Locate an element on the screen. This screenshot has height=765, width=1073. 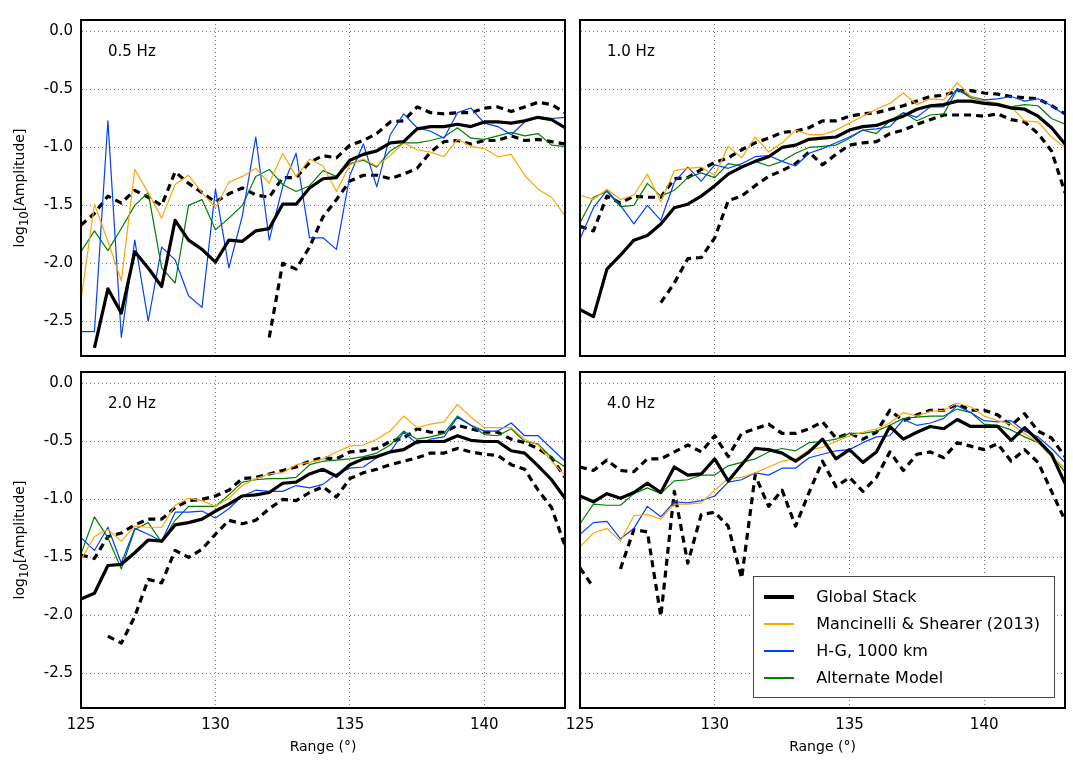
annotation: 2.0 Hz is located at coordinates (132, 403).